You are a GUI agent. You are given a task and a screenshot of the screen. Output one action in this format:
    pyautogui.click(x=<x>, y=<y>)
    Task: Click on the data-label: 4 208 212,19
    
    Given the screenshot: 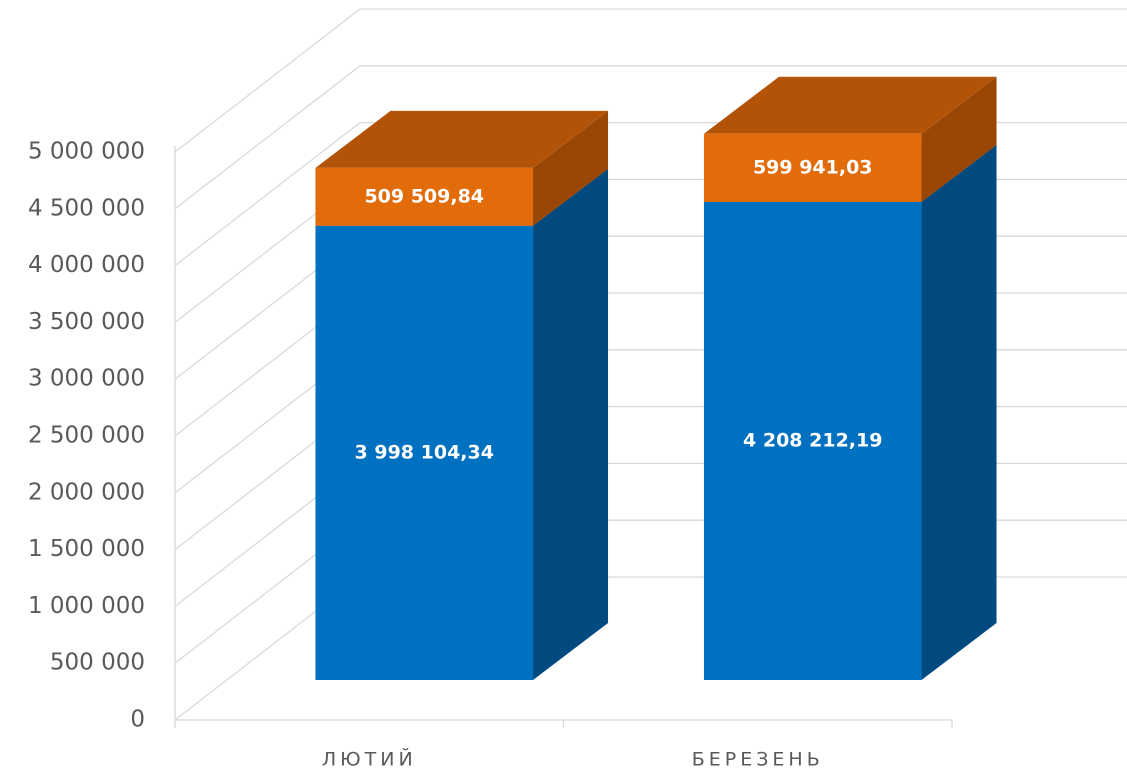 What is the action you would take?
    pyautogui.click(x=812, y=440)
    